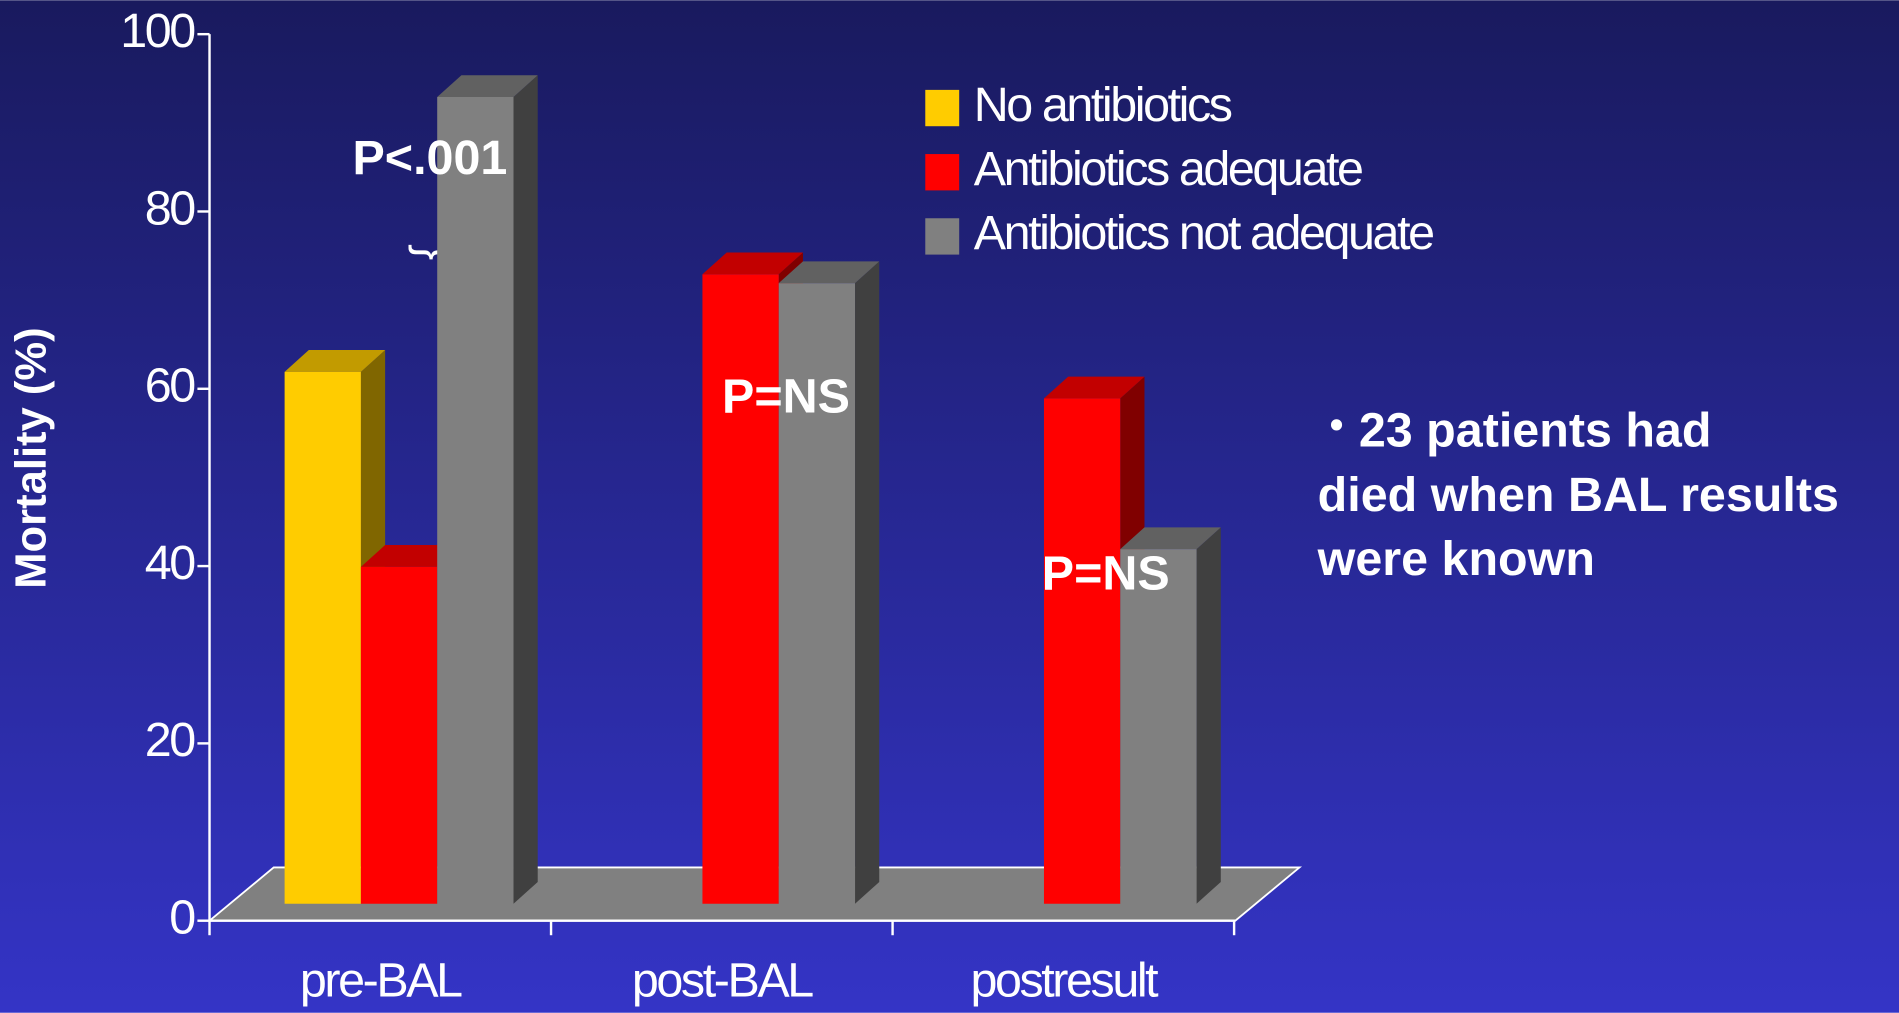  What do you see at coordinates (1456, 559) in the screenshot?
I see `note-line: were known` at bounding box center [1456, 559].